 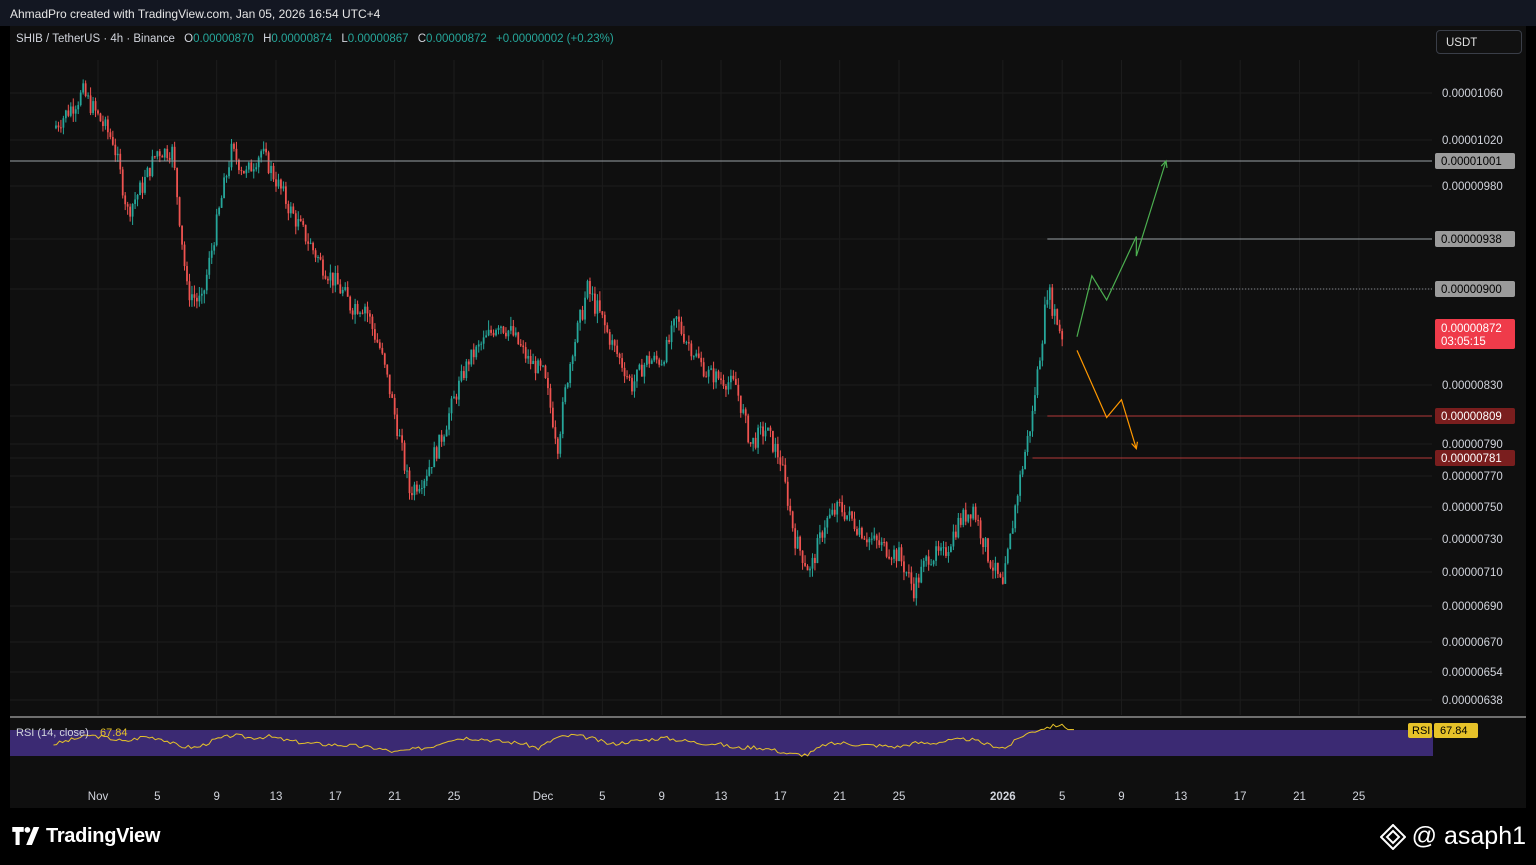 I want to click on projection-arrowhead-bullish, so click(x=1164, y=164).